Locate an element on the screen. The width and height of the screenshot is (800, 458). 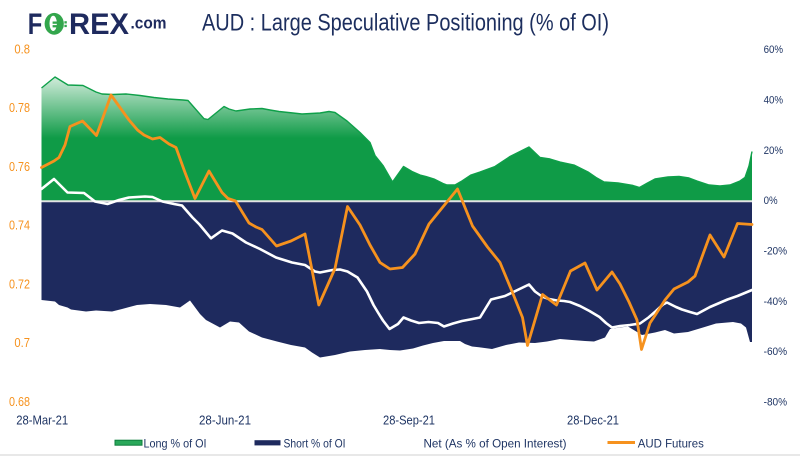
svg-text: 0.8 is located at coordinates (22, 49).